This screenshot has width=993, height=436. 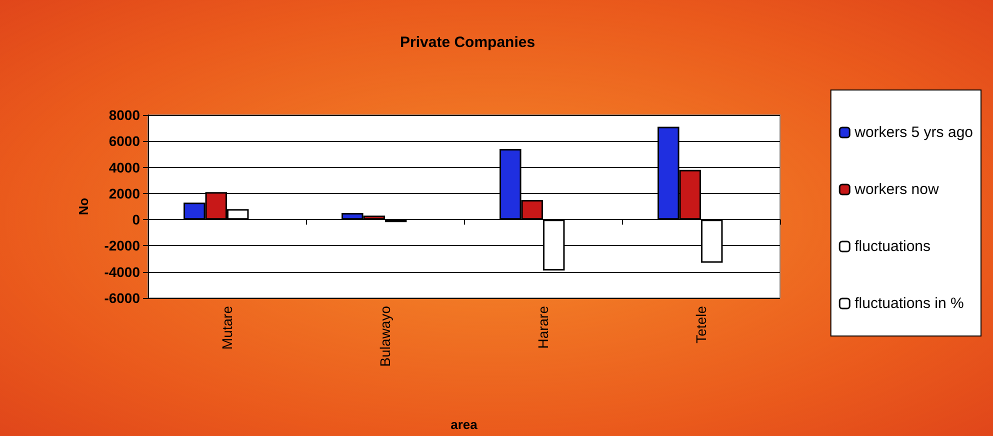 What do you see at coordinates (124, 115) in the screenshot?
I see `y-tick-label: 8000` at bounding box center [124, 115].